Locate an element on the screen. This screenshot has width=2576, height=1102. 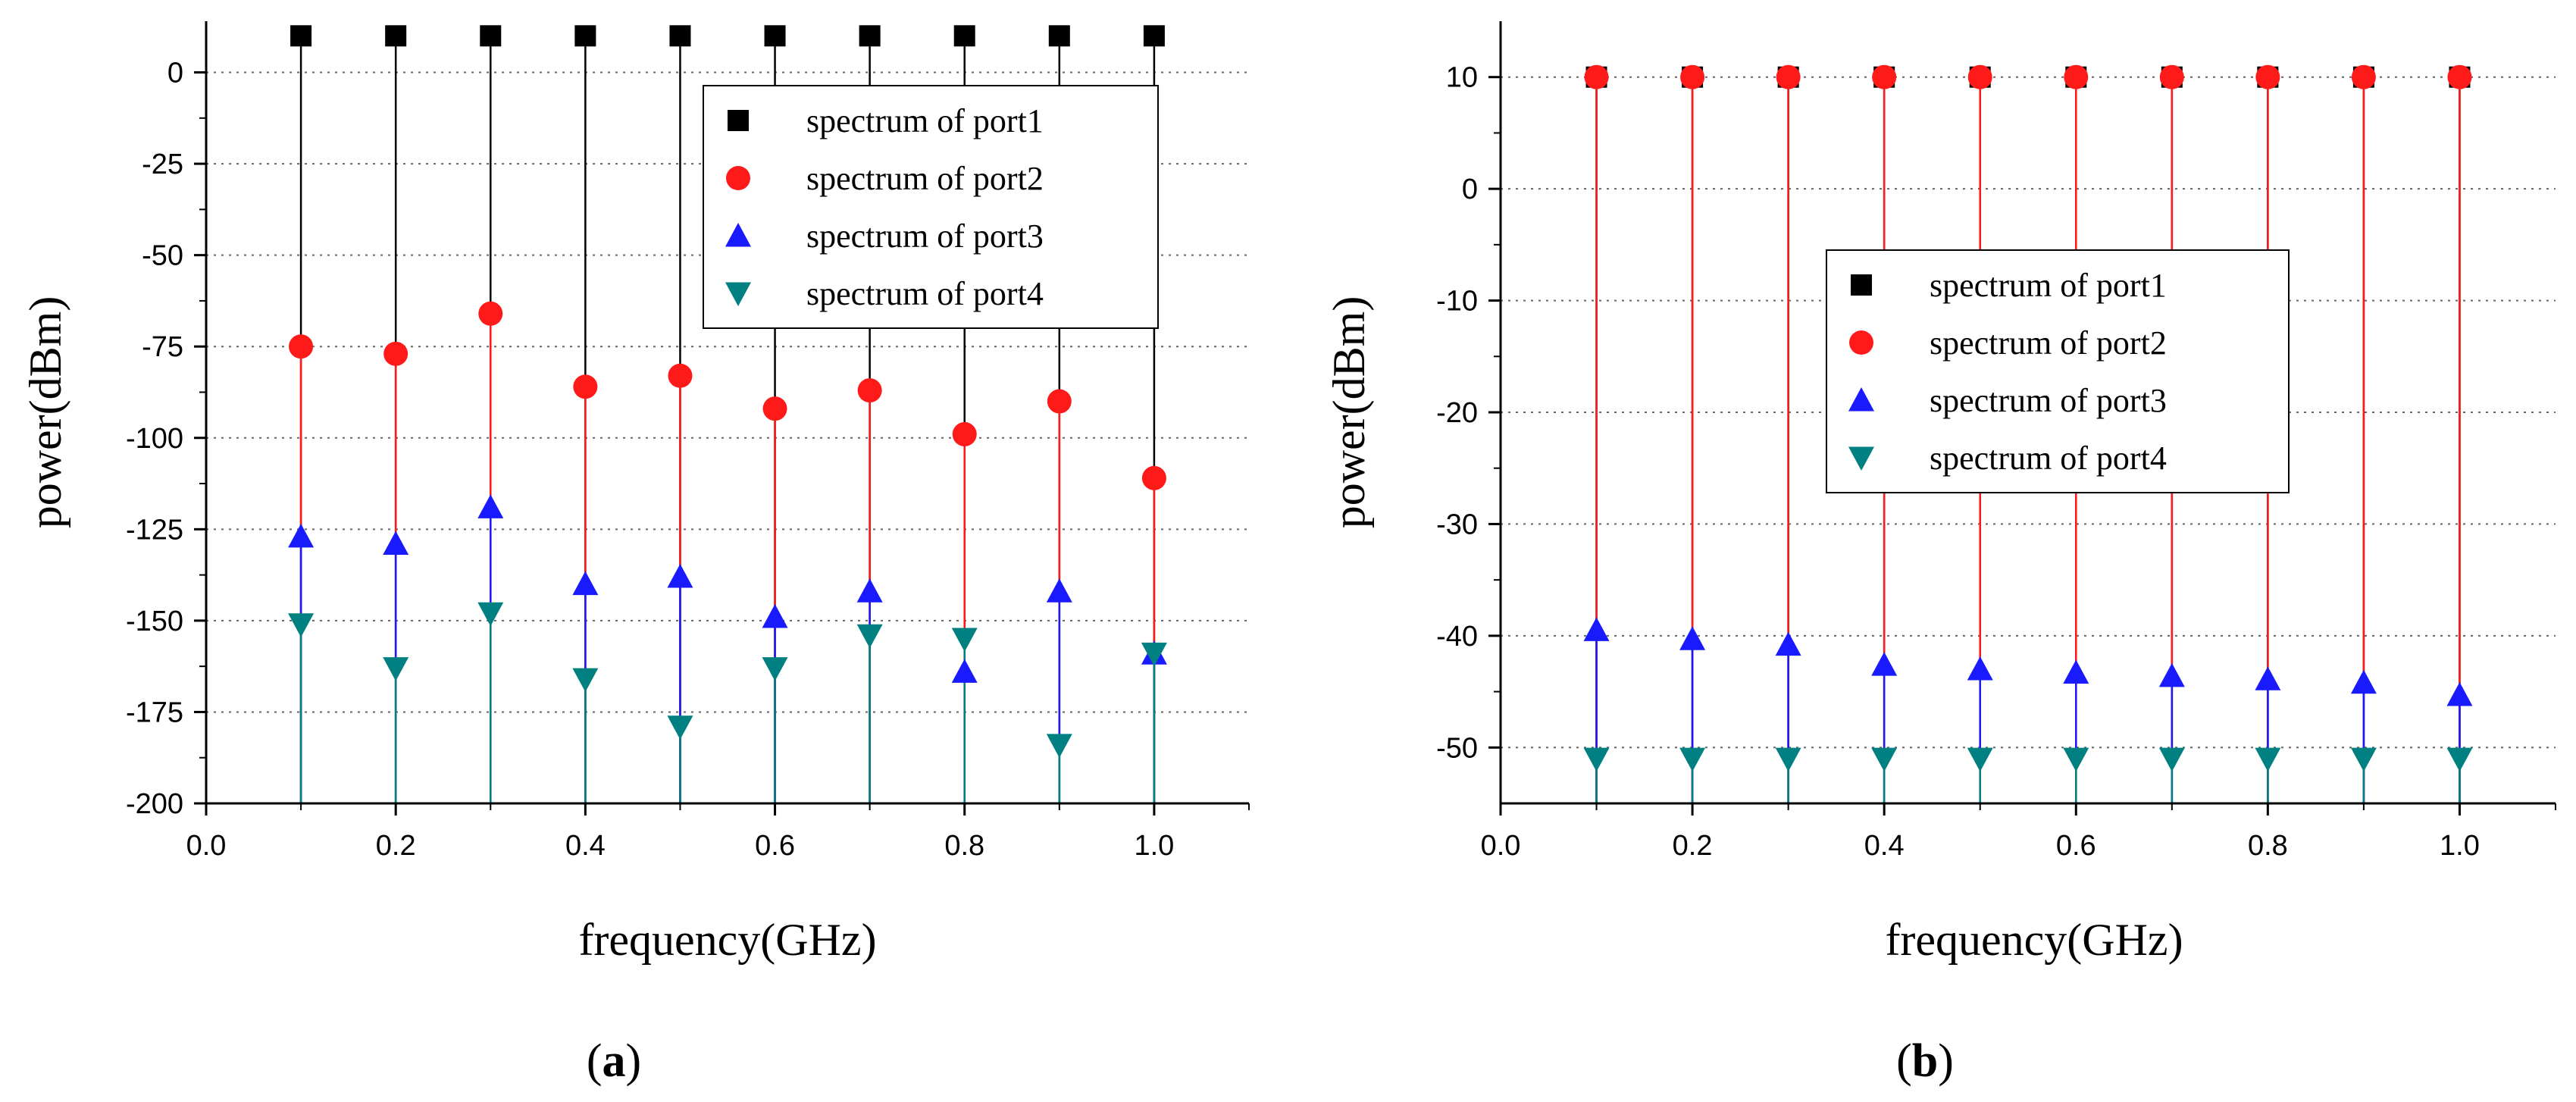
y-tick-label: 10 is located at coordinates (1462, 78).